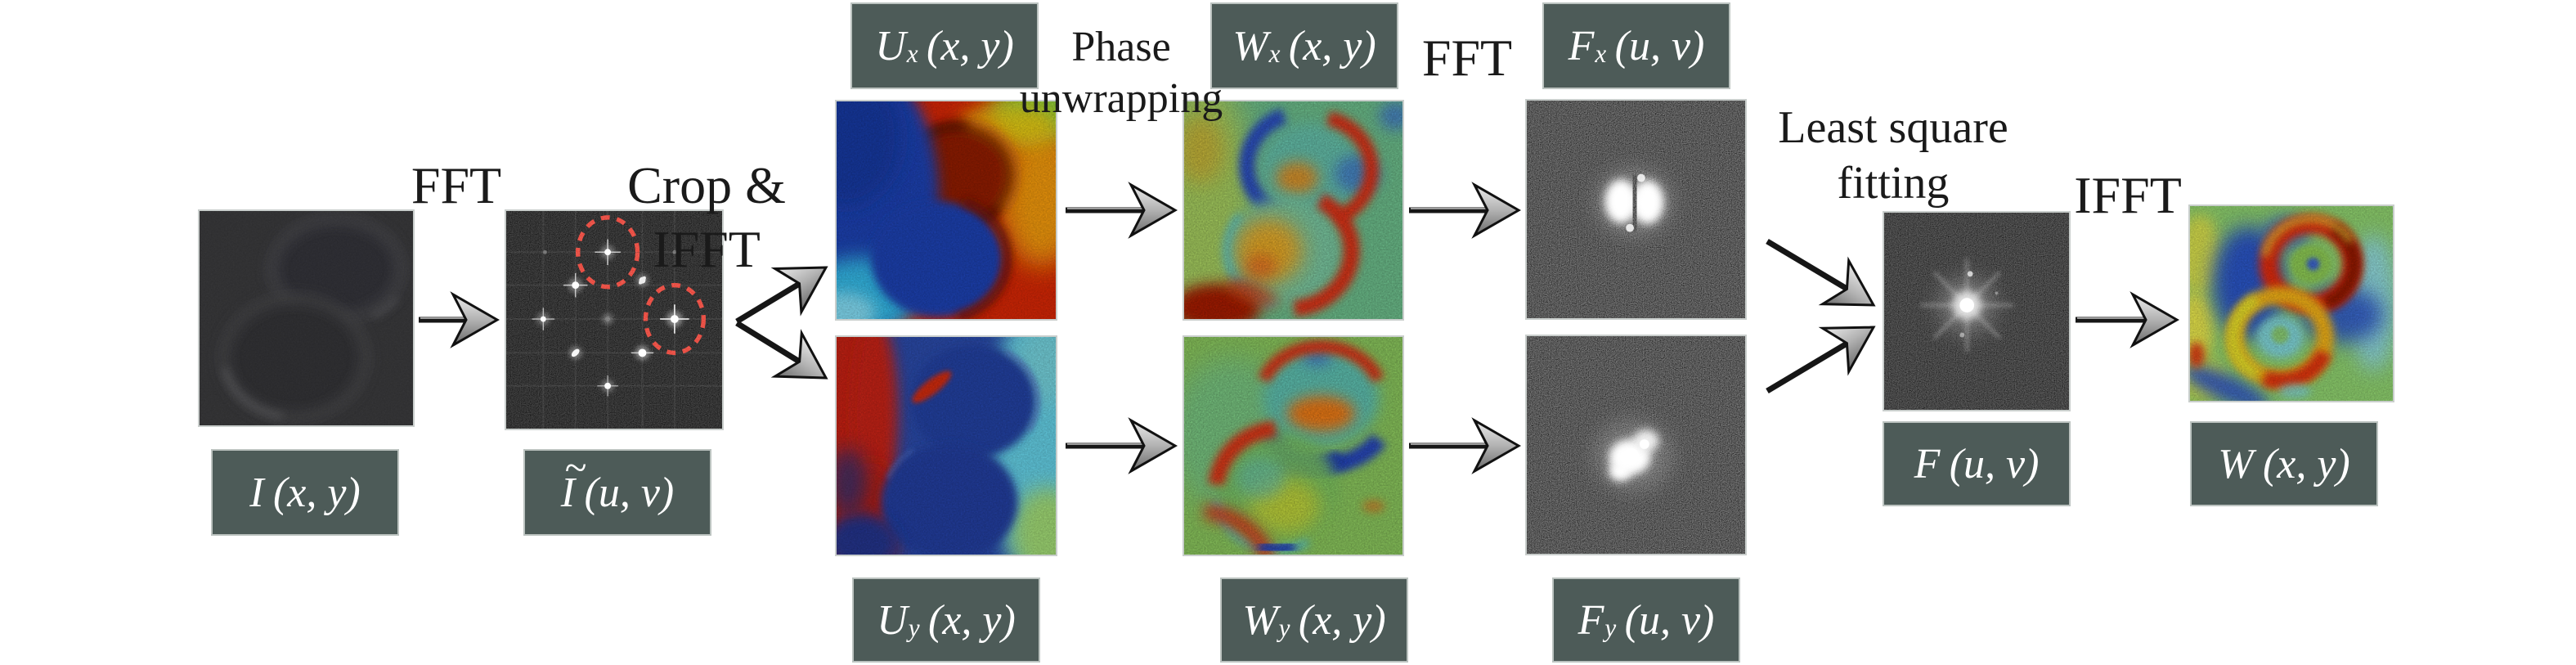 The image size is (2576, 665). Describe the element at coordinates (1821, 360) in the screenshot. I see `arrow-converge-lower` at that location.